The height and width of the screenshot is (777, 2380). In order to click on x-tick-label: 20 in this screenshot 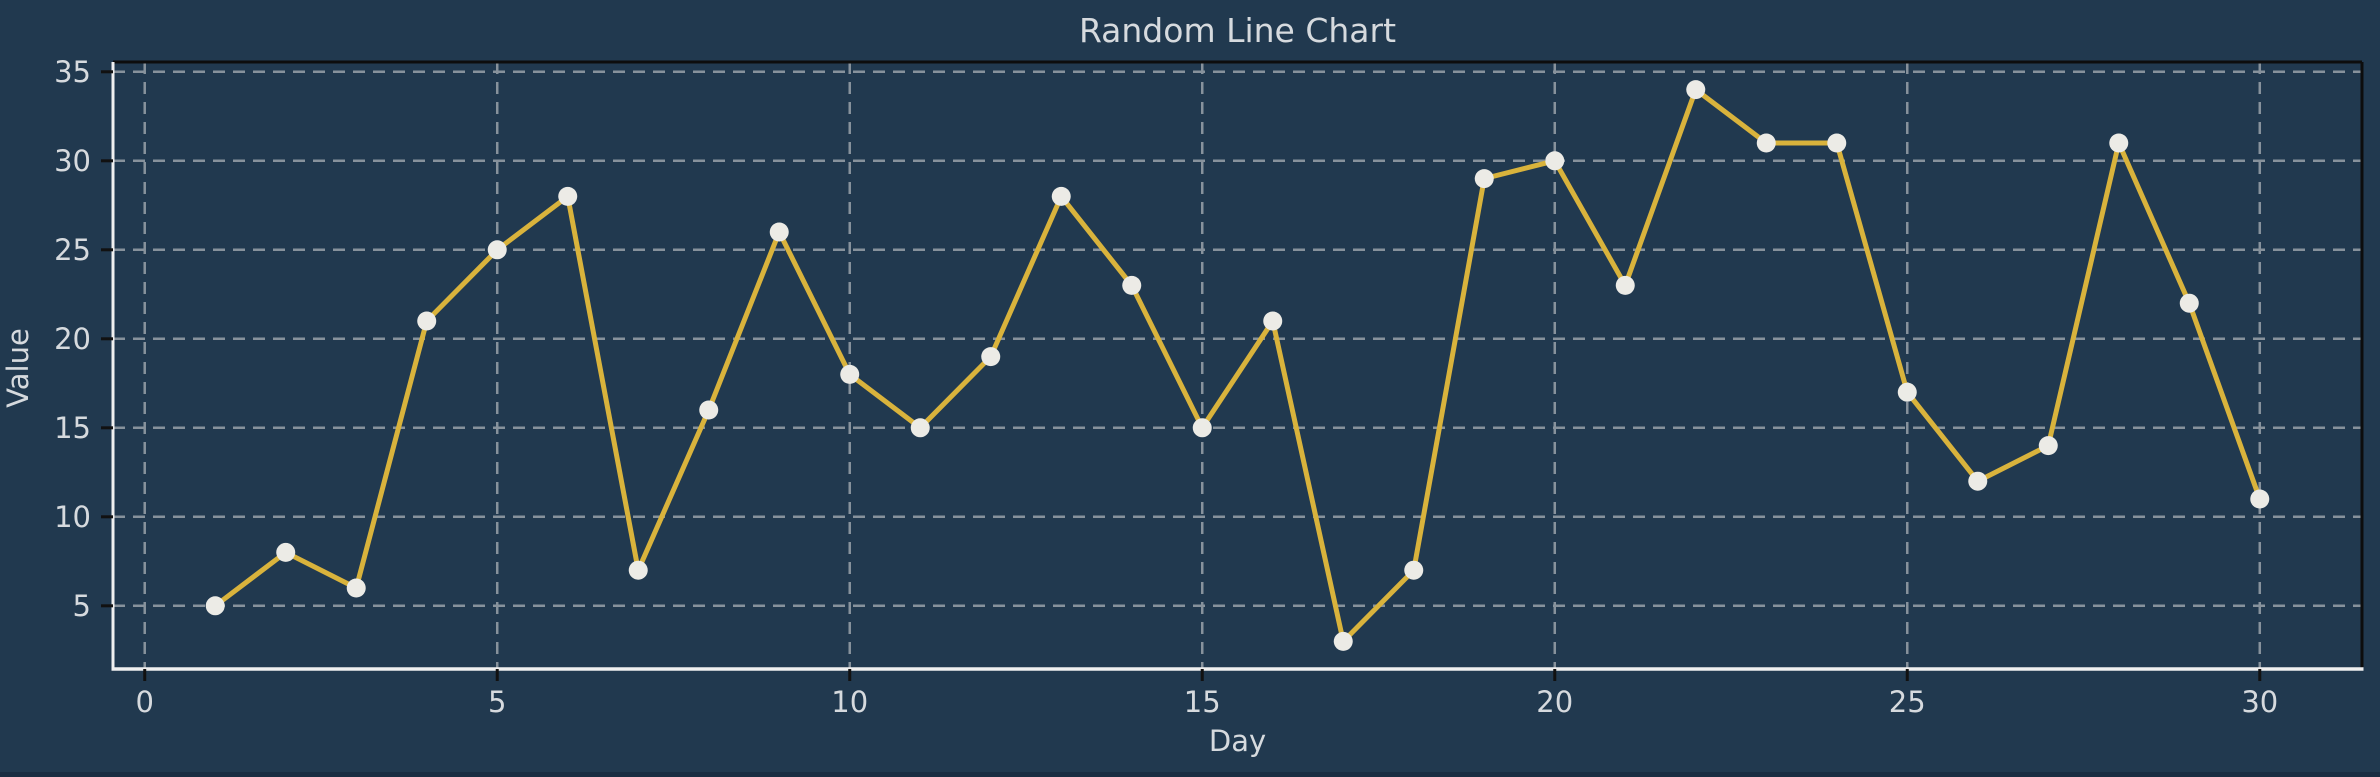, I will do `click(1554, 702)`.